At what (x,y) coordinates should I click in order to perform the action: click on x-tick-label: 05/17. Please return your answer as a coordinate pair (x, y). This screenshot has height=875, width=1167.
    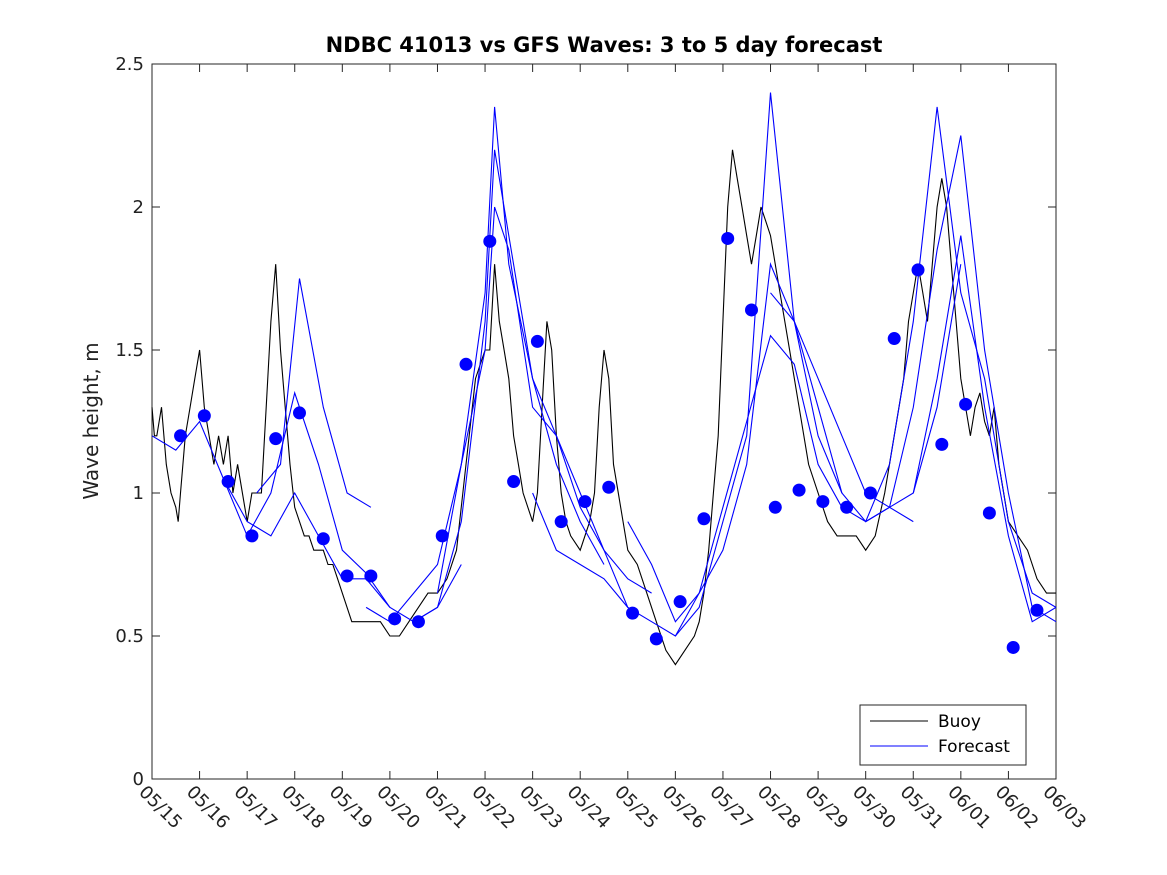
    Looking at the image, I should click on (256, 808).